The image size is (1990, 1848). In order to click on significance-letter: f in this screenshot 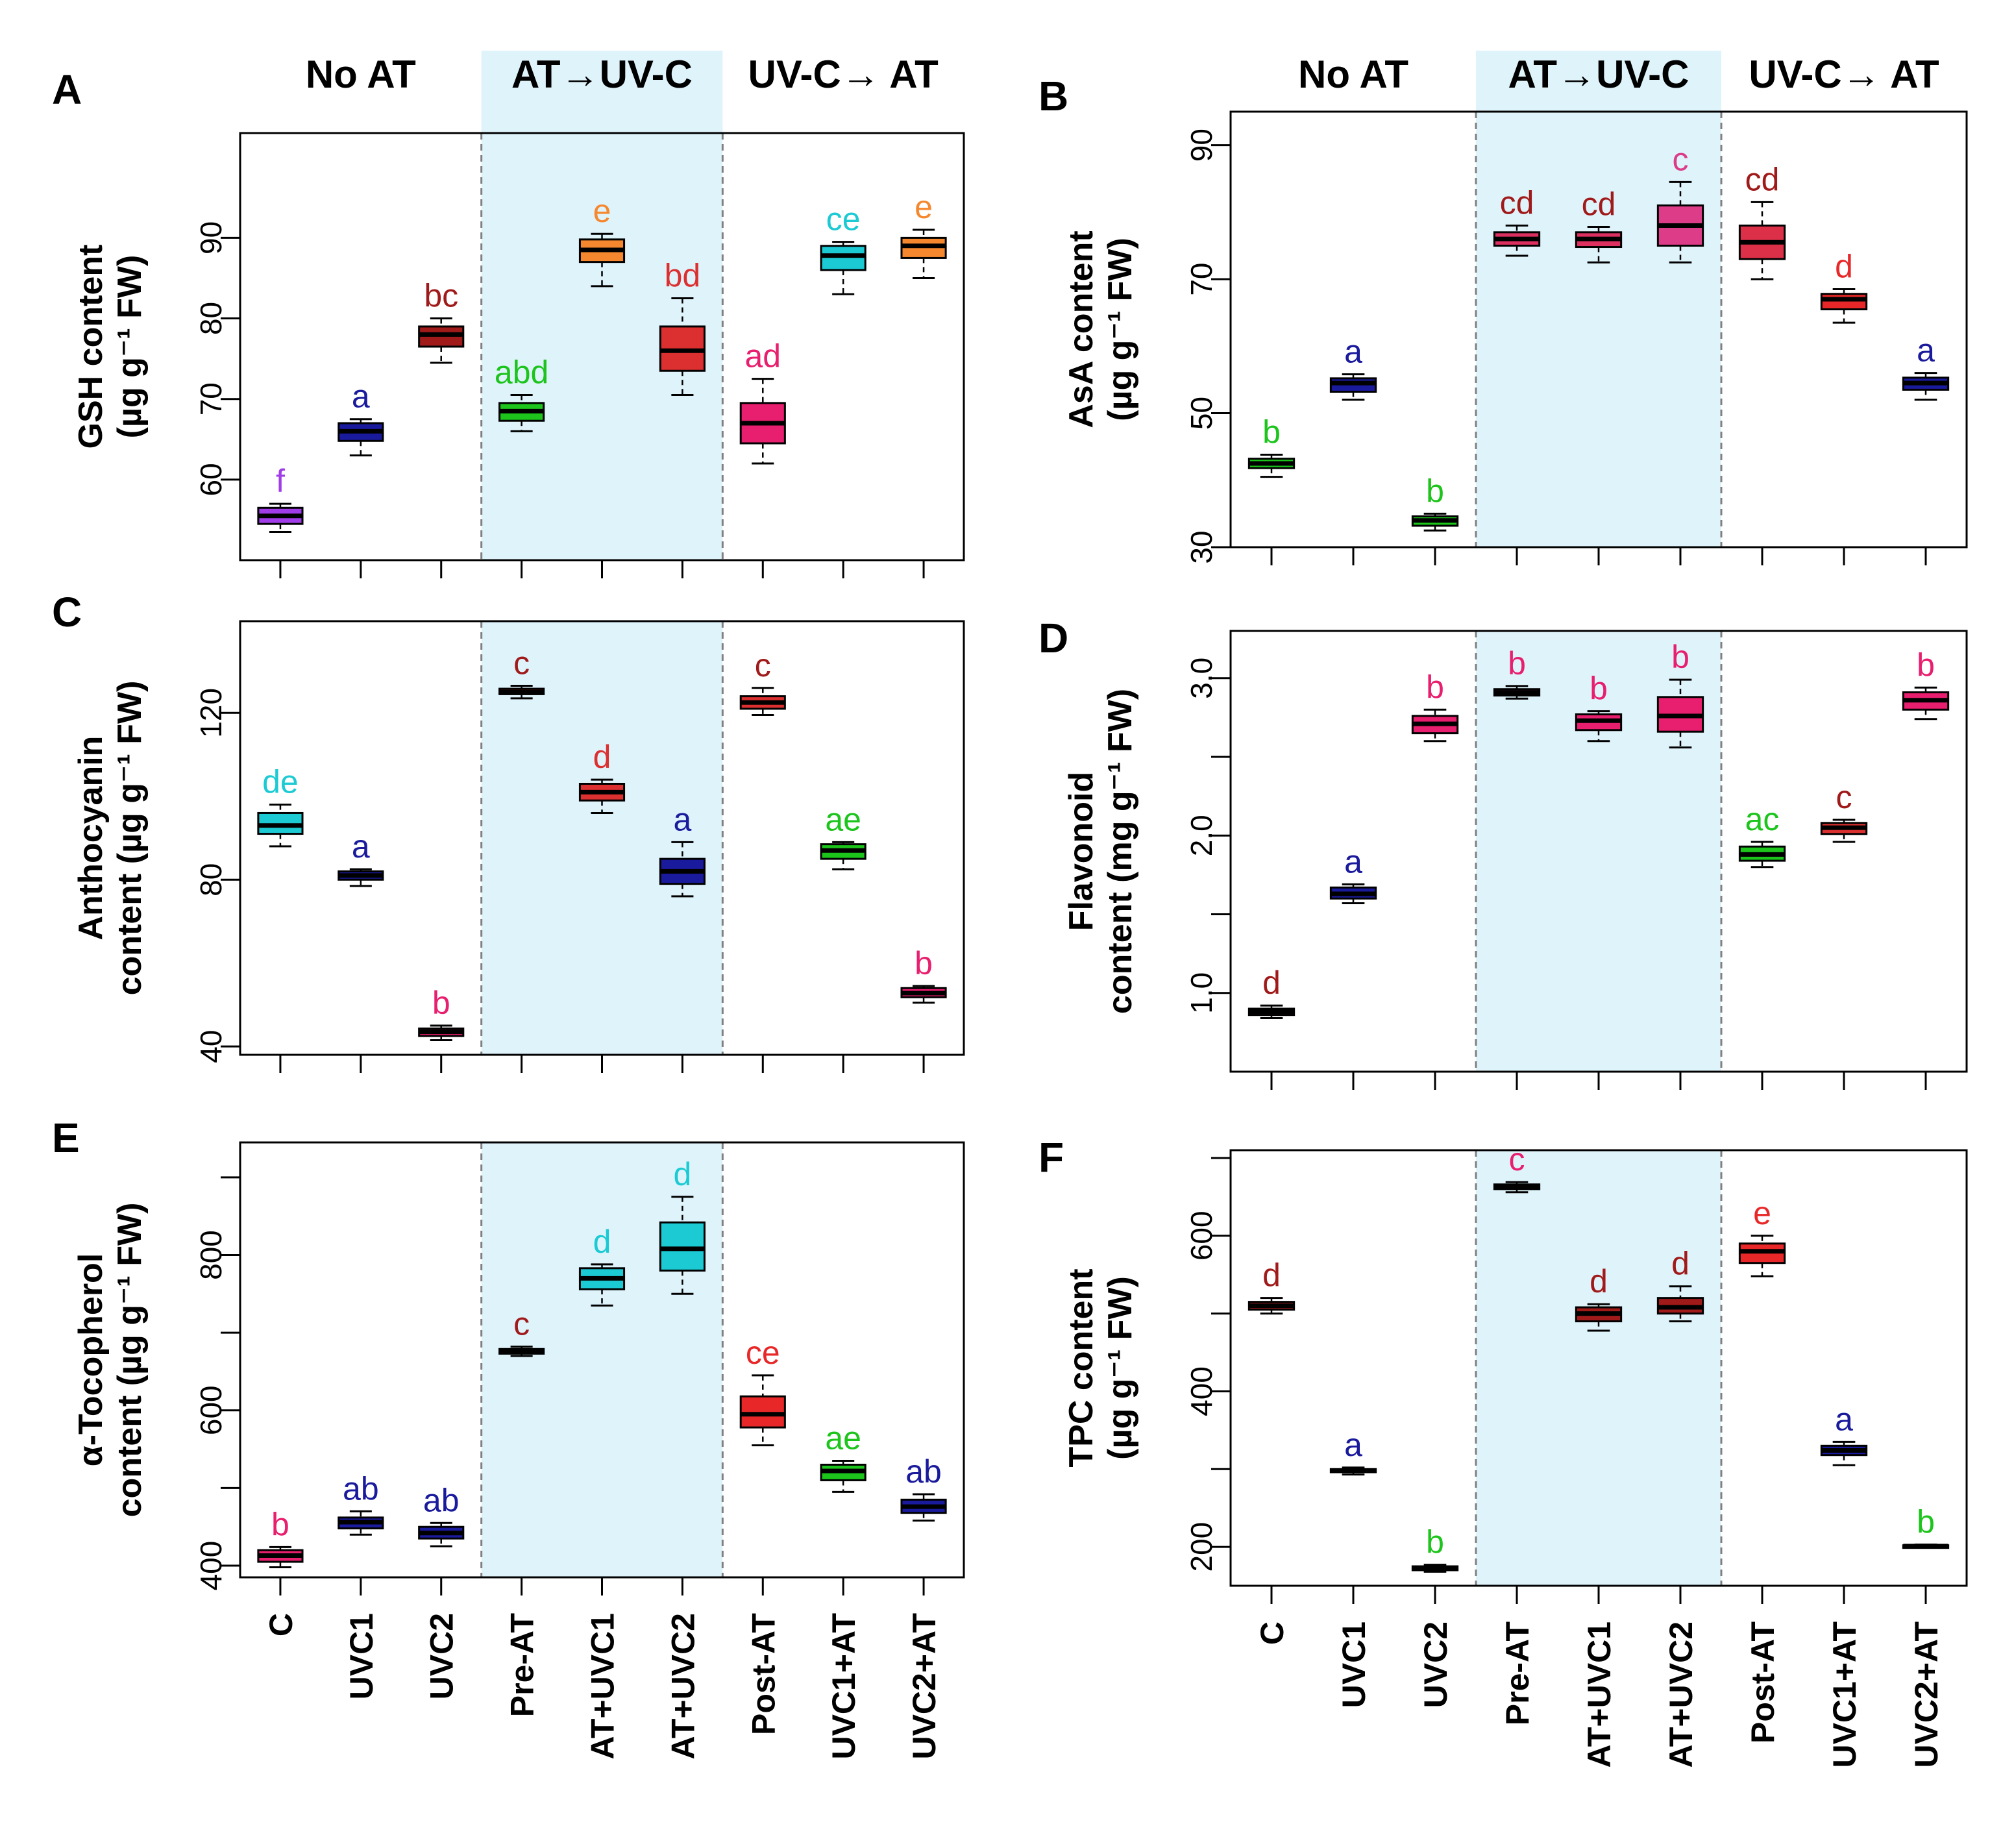, I will do `click(280, 481)`.